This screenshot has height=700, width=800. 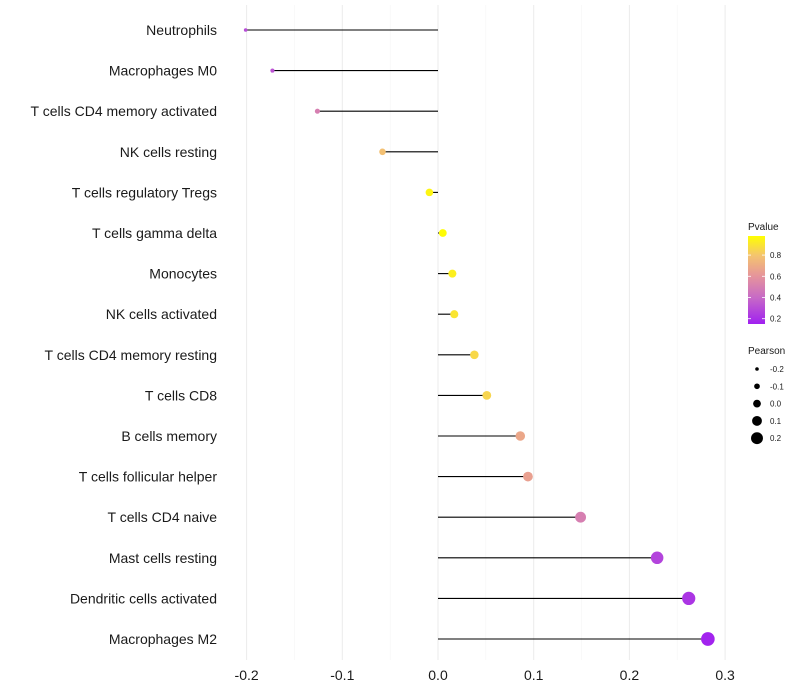 What do you see at coordinates (776, 297) in the screenshot?
I see `colorbar-tick-label: 0.4` at bounding box center [776, 297].